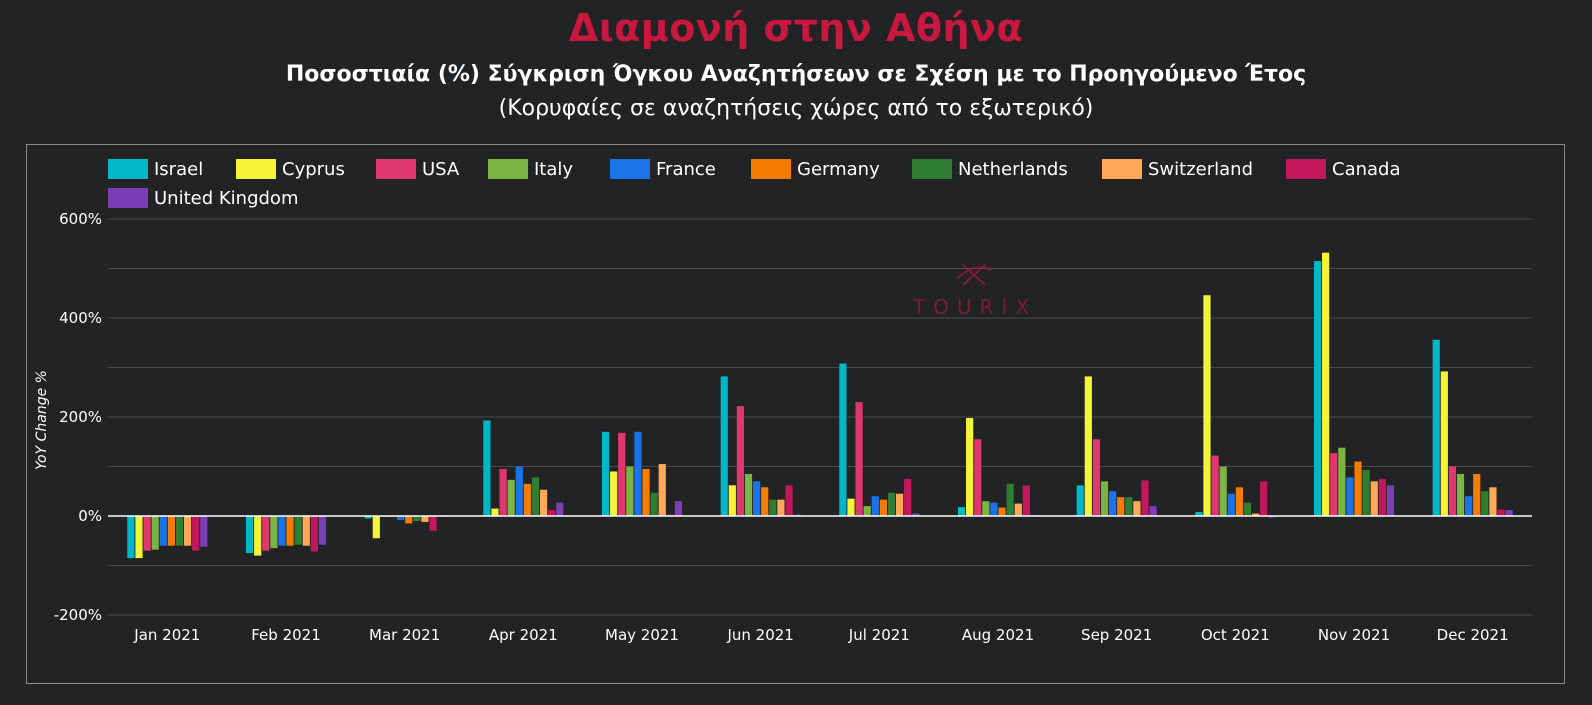 This screenshot has height=705, width=1592. Describe the element at coordinates (1013, 169) in the screenshot. I see `legend-label: Netherlands` at that location.